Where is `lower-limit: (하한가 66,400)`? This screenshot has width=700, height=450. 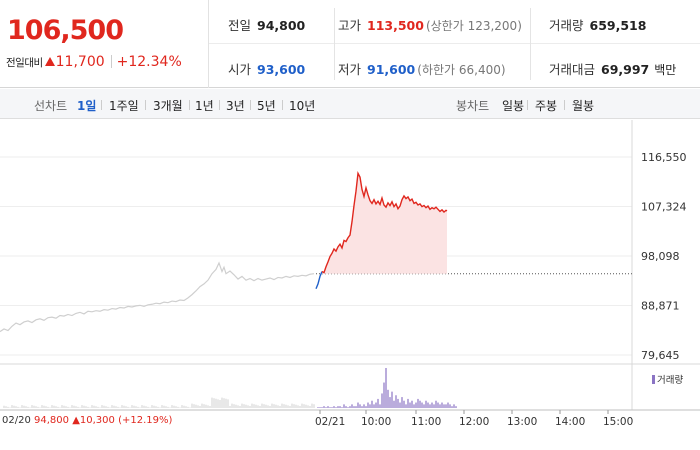 lower-limit: (하한가 66,400) is located at coordinates (461, 70).